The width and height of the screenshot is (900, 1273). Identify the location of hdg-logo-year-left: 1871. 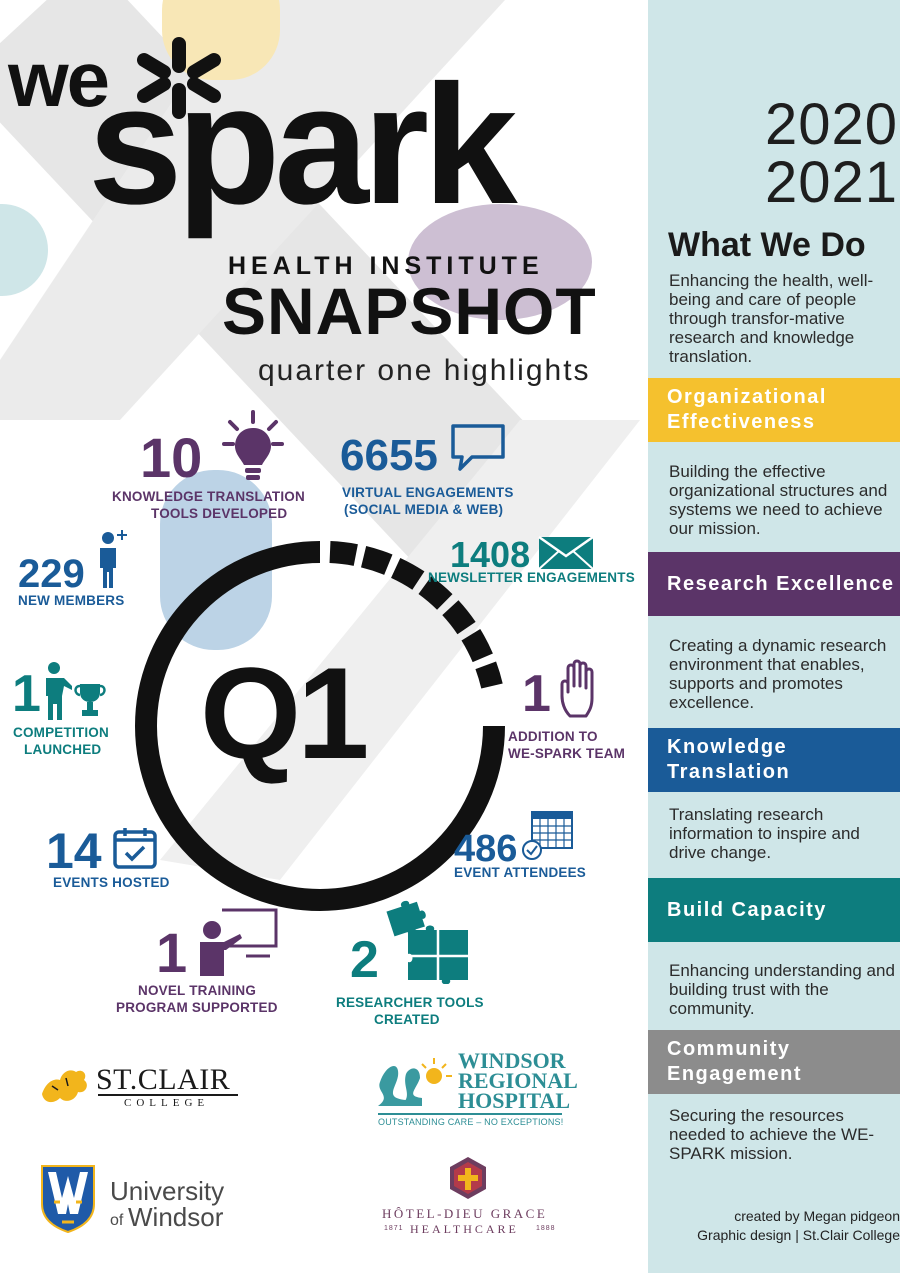
(394, 1228).